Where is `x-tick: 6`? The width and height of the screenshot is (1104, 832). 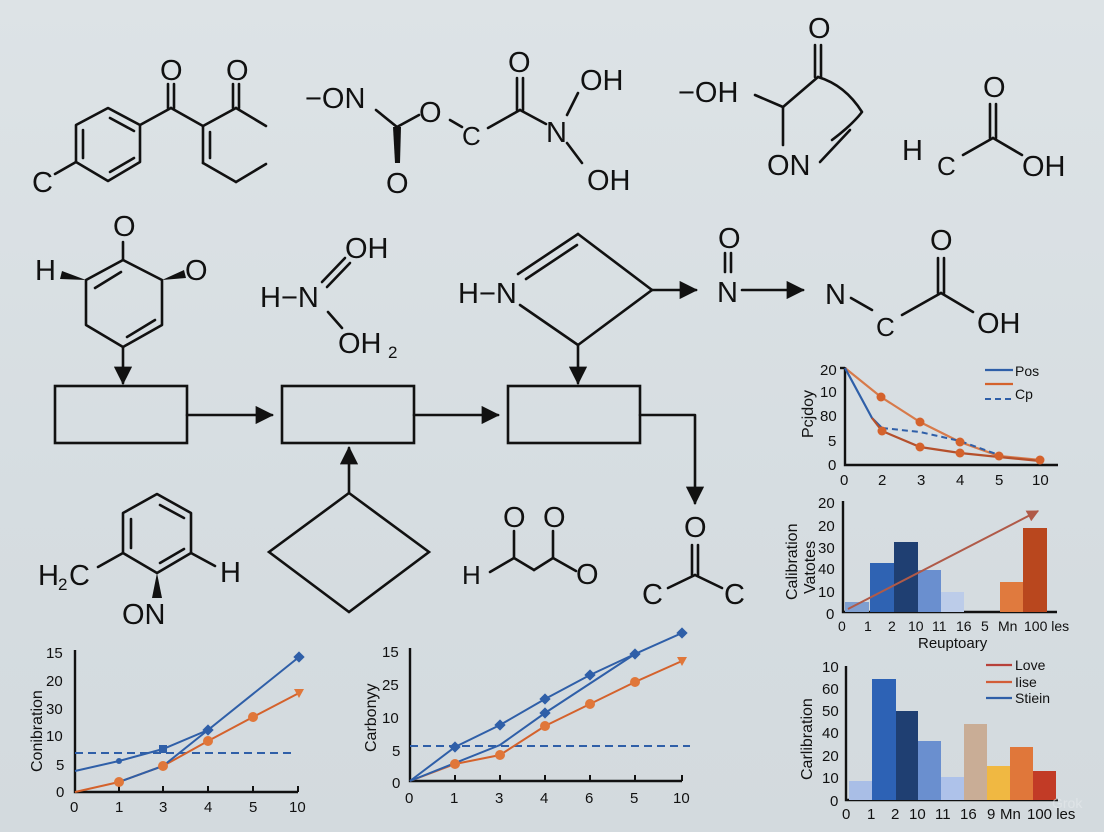
x-tick: 6 is located at coordinates (589, 798).